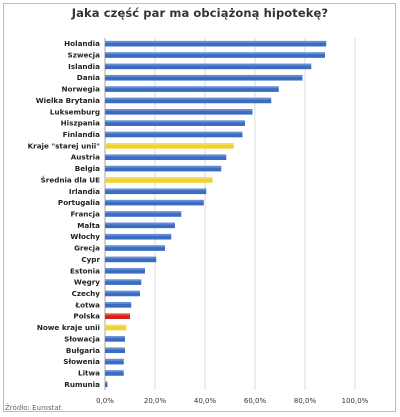 The height and width of the screenshot is (417, 400). I want to click on category-label: Dania, so click(88, 77).